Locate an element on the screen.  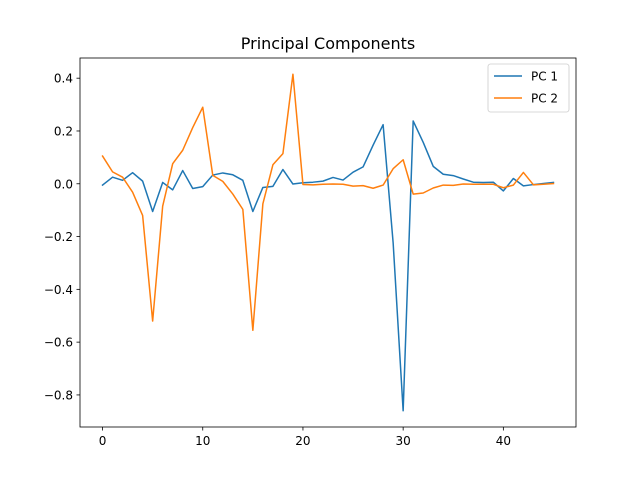
y-tick-label: −0.4 is located at coordinates (58, 290).